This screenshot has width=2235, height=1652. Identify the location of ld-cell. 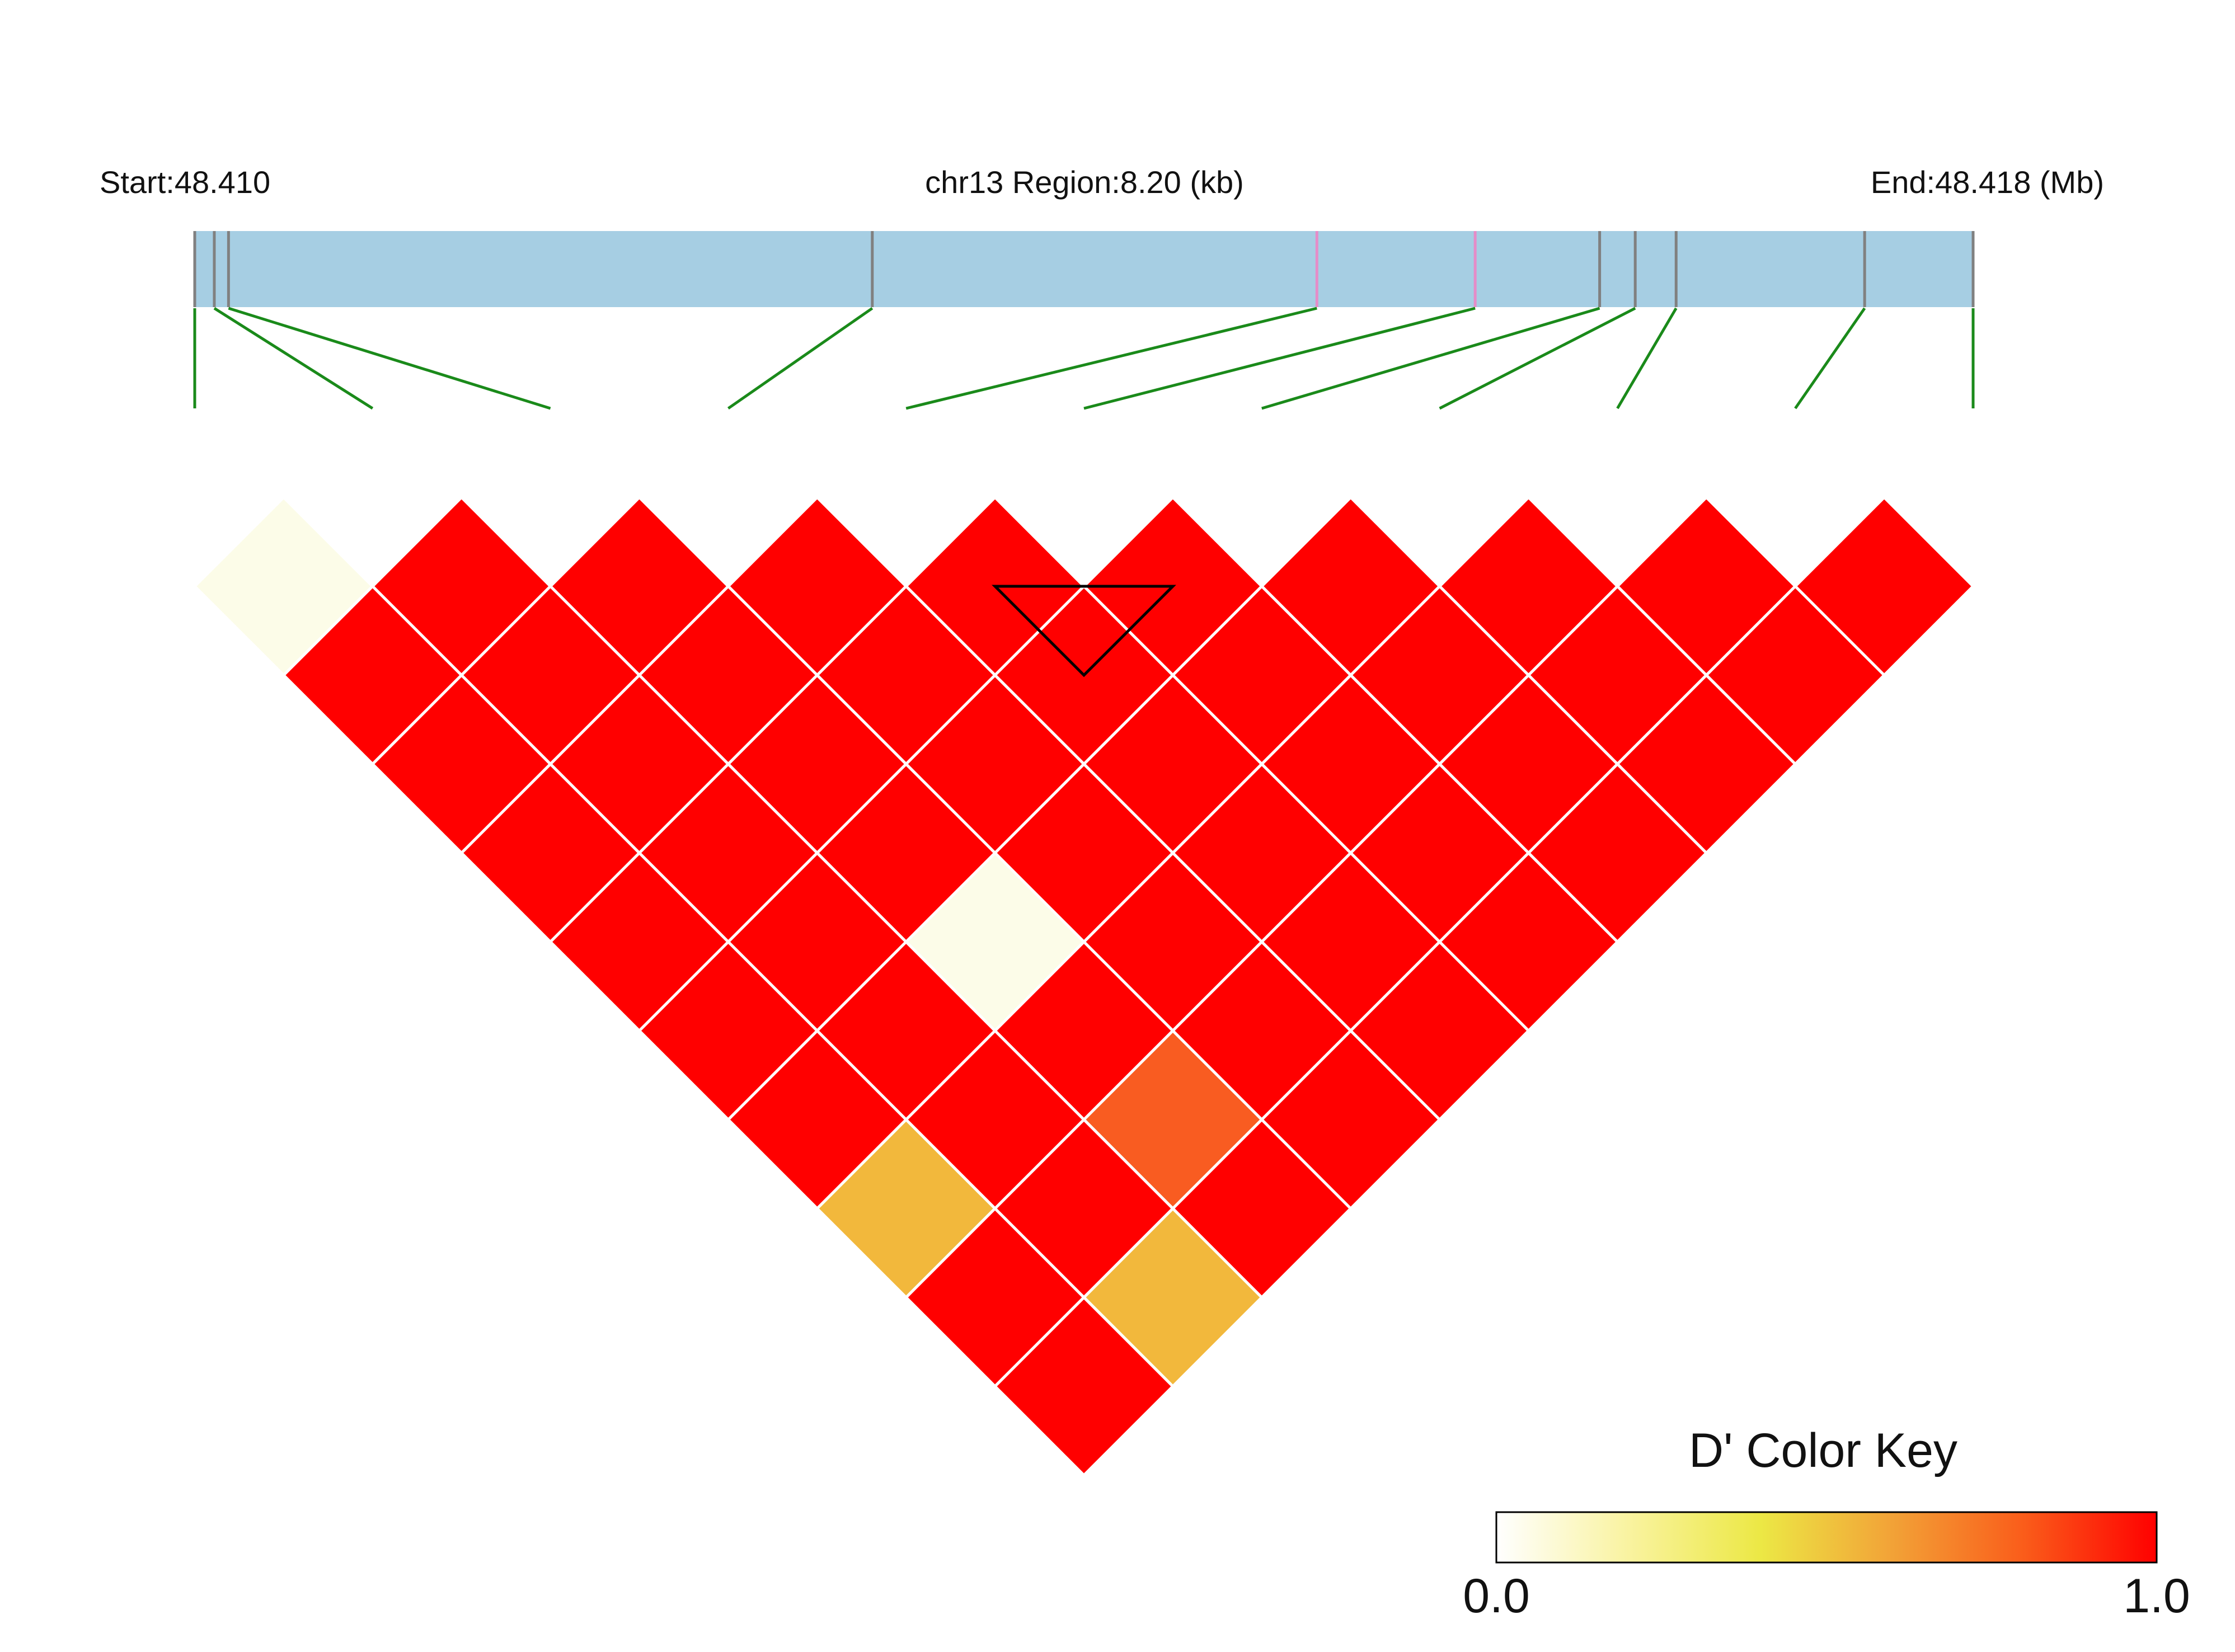
(1084, 1386).